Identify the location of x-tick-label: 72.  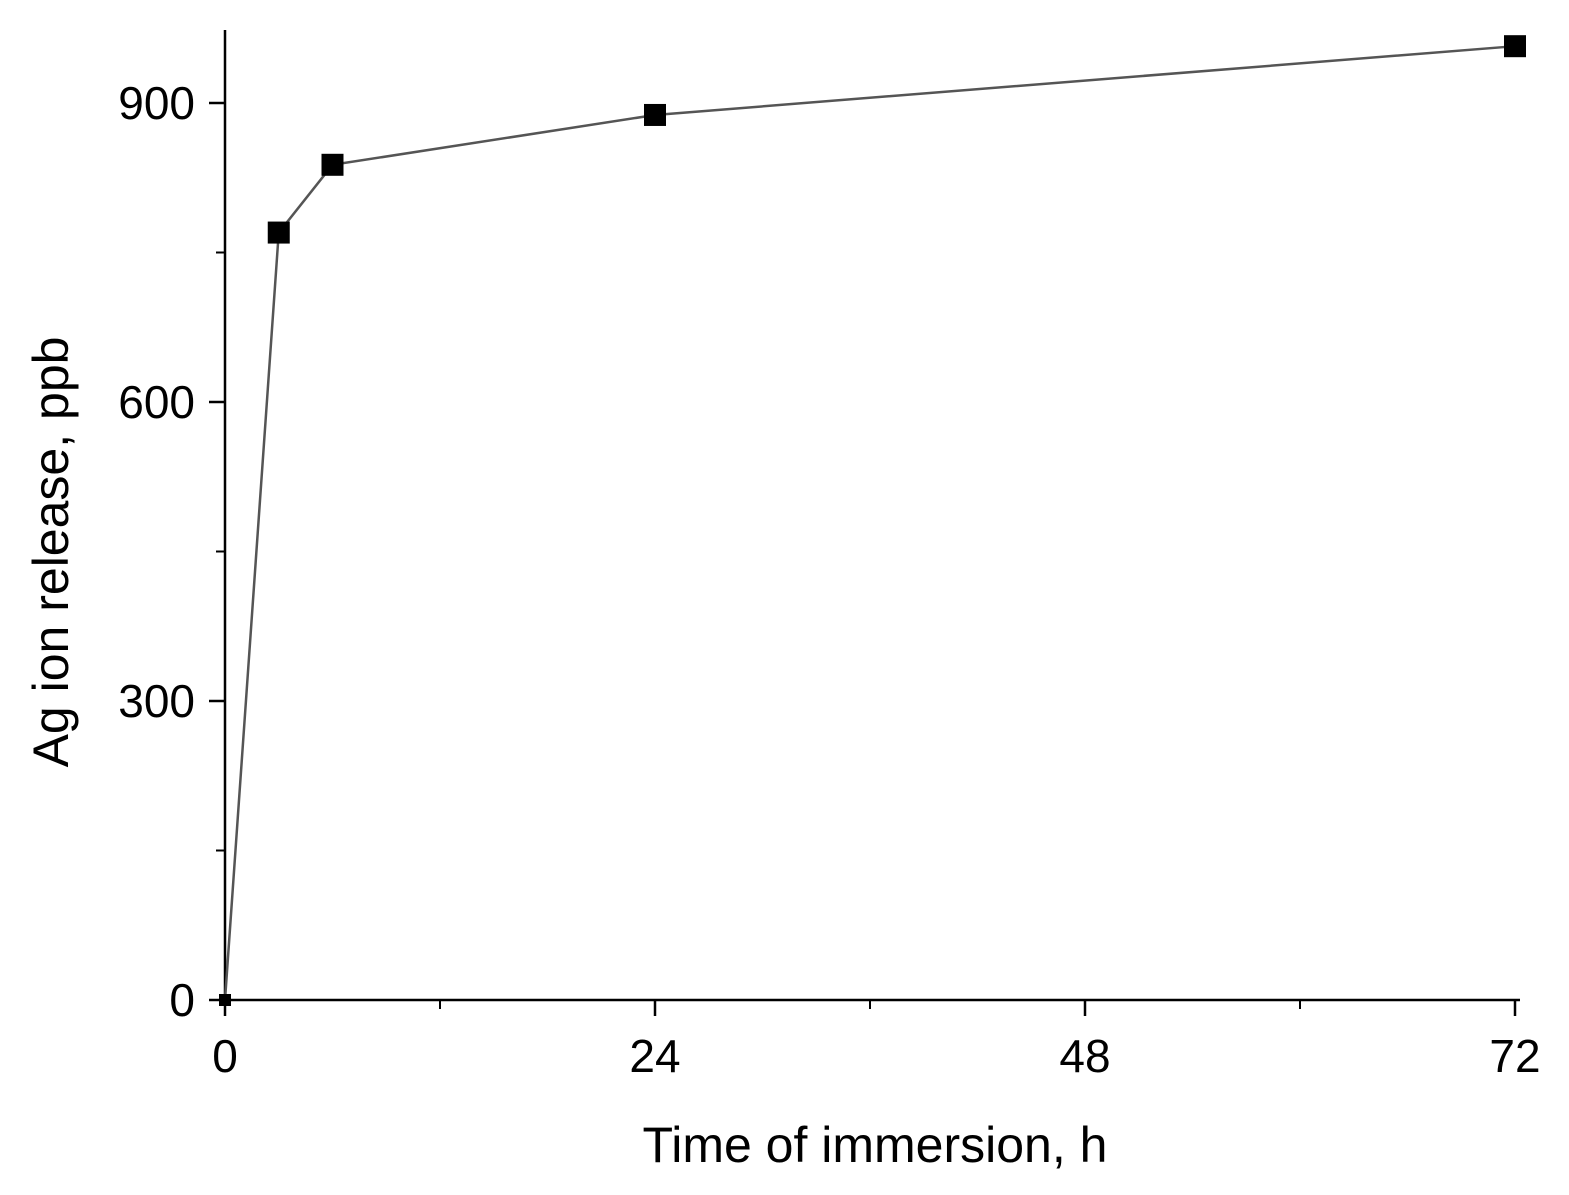
(1514, 1056).